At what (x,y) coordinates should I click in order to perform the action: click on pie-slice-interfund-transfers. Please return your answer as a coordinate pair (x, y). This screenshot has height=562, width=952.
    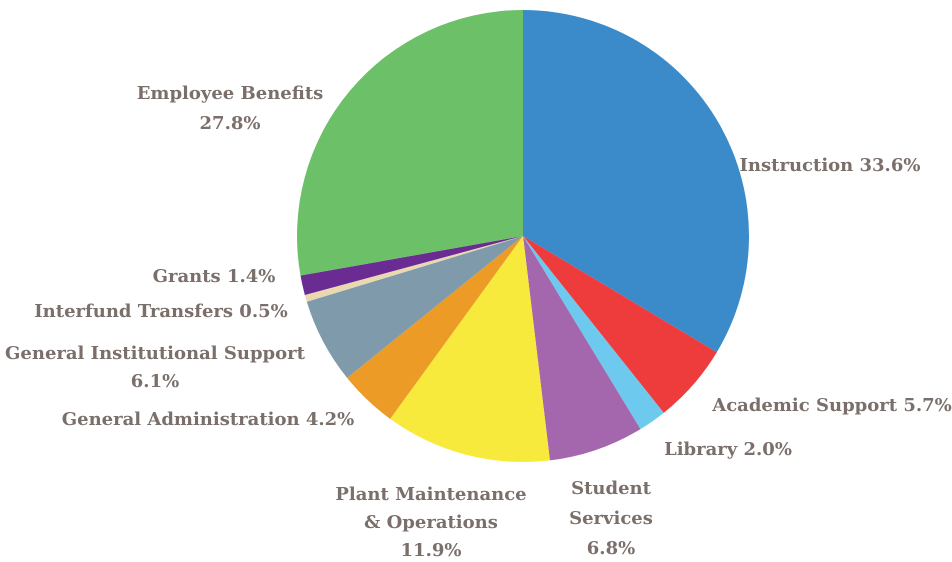
    Looking at the image, I should click on (413, 269).